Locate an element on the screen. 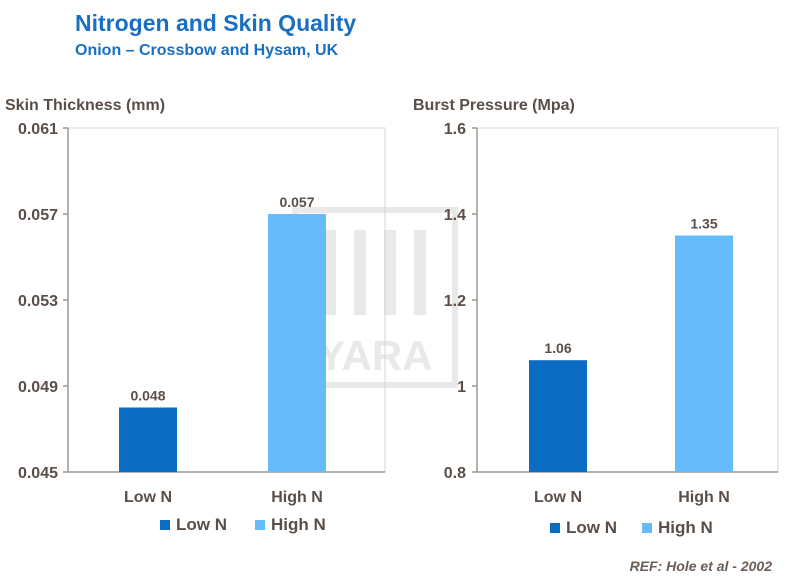 The height and width of the screenshot is (586, 786). y-axis-label: Burst Pressure (Mpa) is located at coordinates (494, 105).